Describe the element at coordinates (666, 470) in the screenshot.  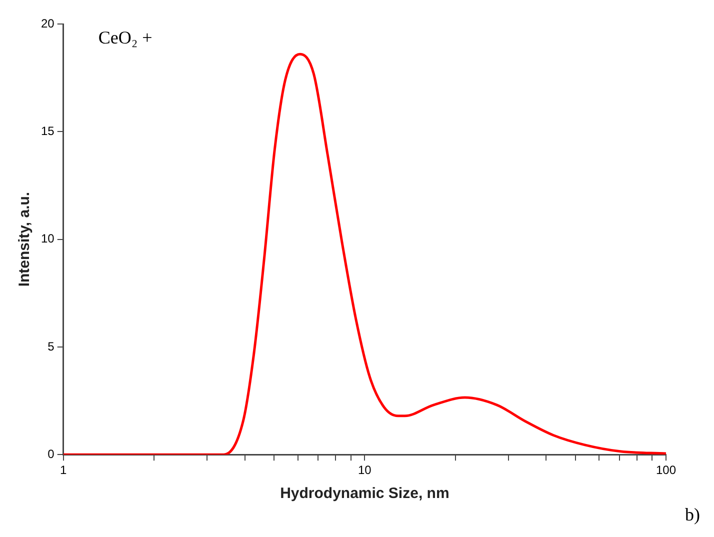
I see `x-tick-label: 100` at that location.